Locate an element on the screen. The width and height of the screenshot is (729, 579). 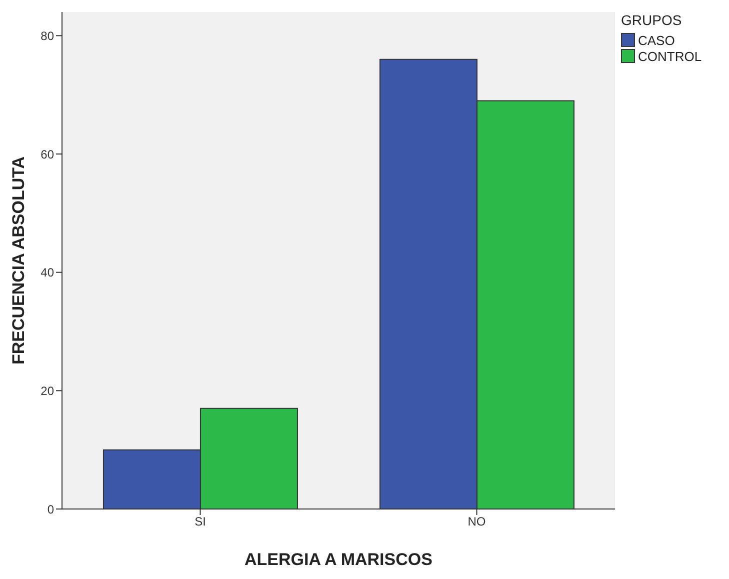
y-tick-label: 20 is located at coordinates (47, 391).